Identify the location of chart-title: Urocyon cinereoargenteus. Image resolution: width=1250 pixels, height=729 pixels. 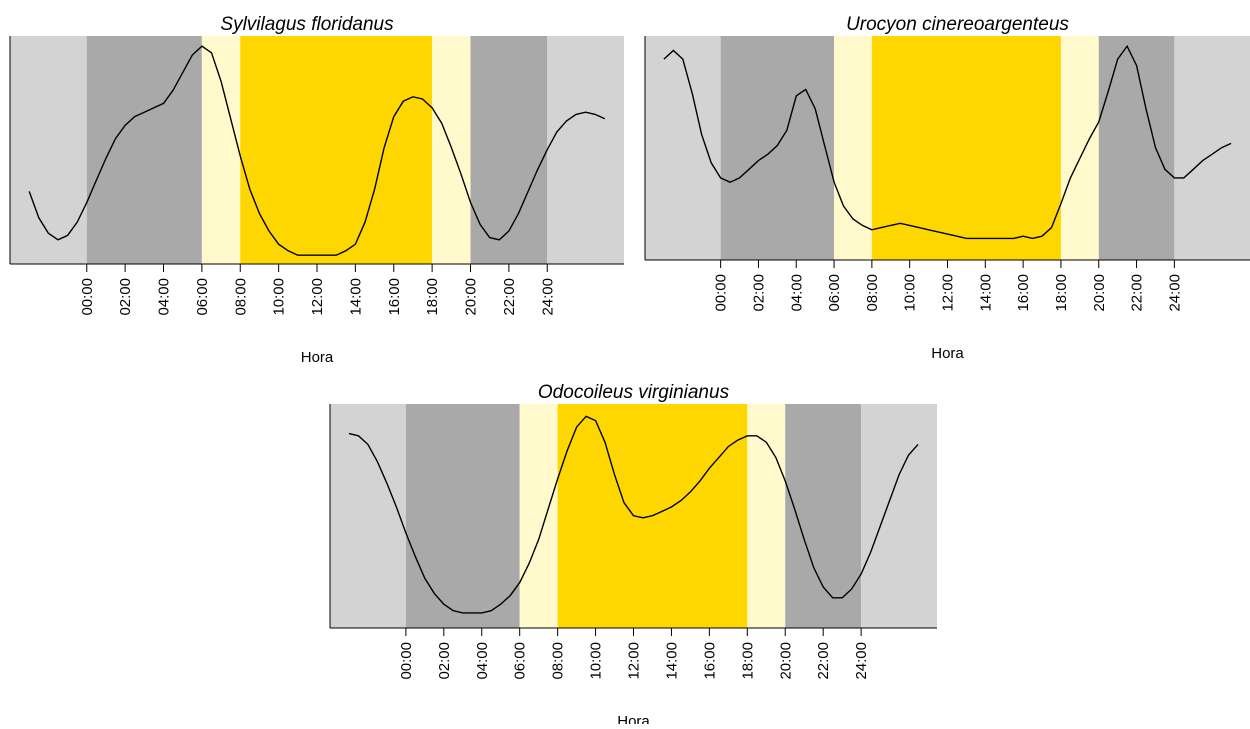
(957, 24).